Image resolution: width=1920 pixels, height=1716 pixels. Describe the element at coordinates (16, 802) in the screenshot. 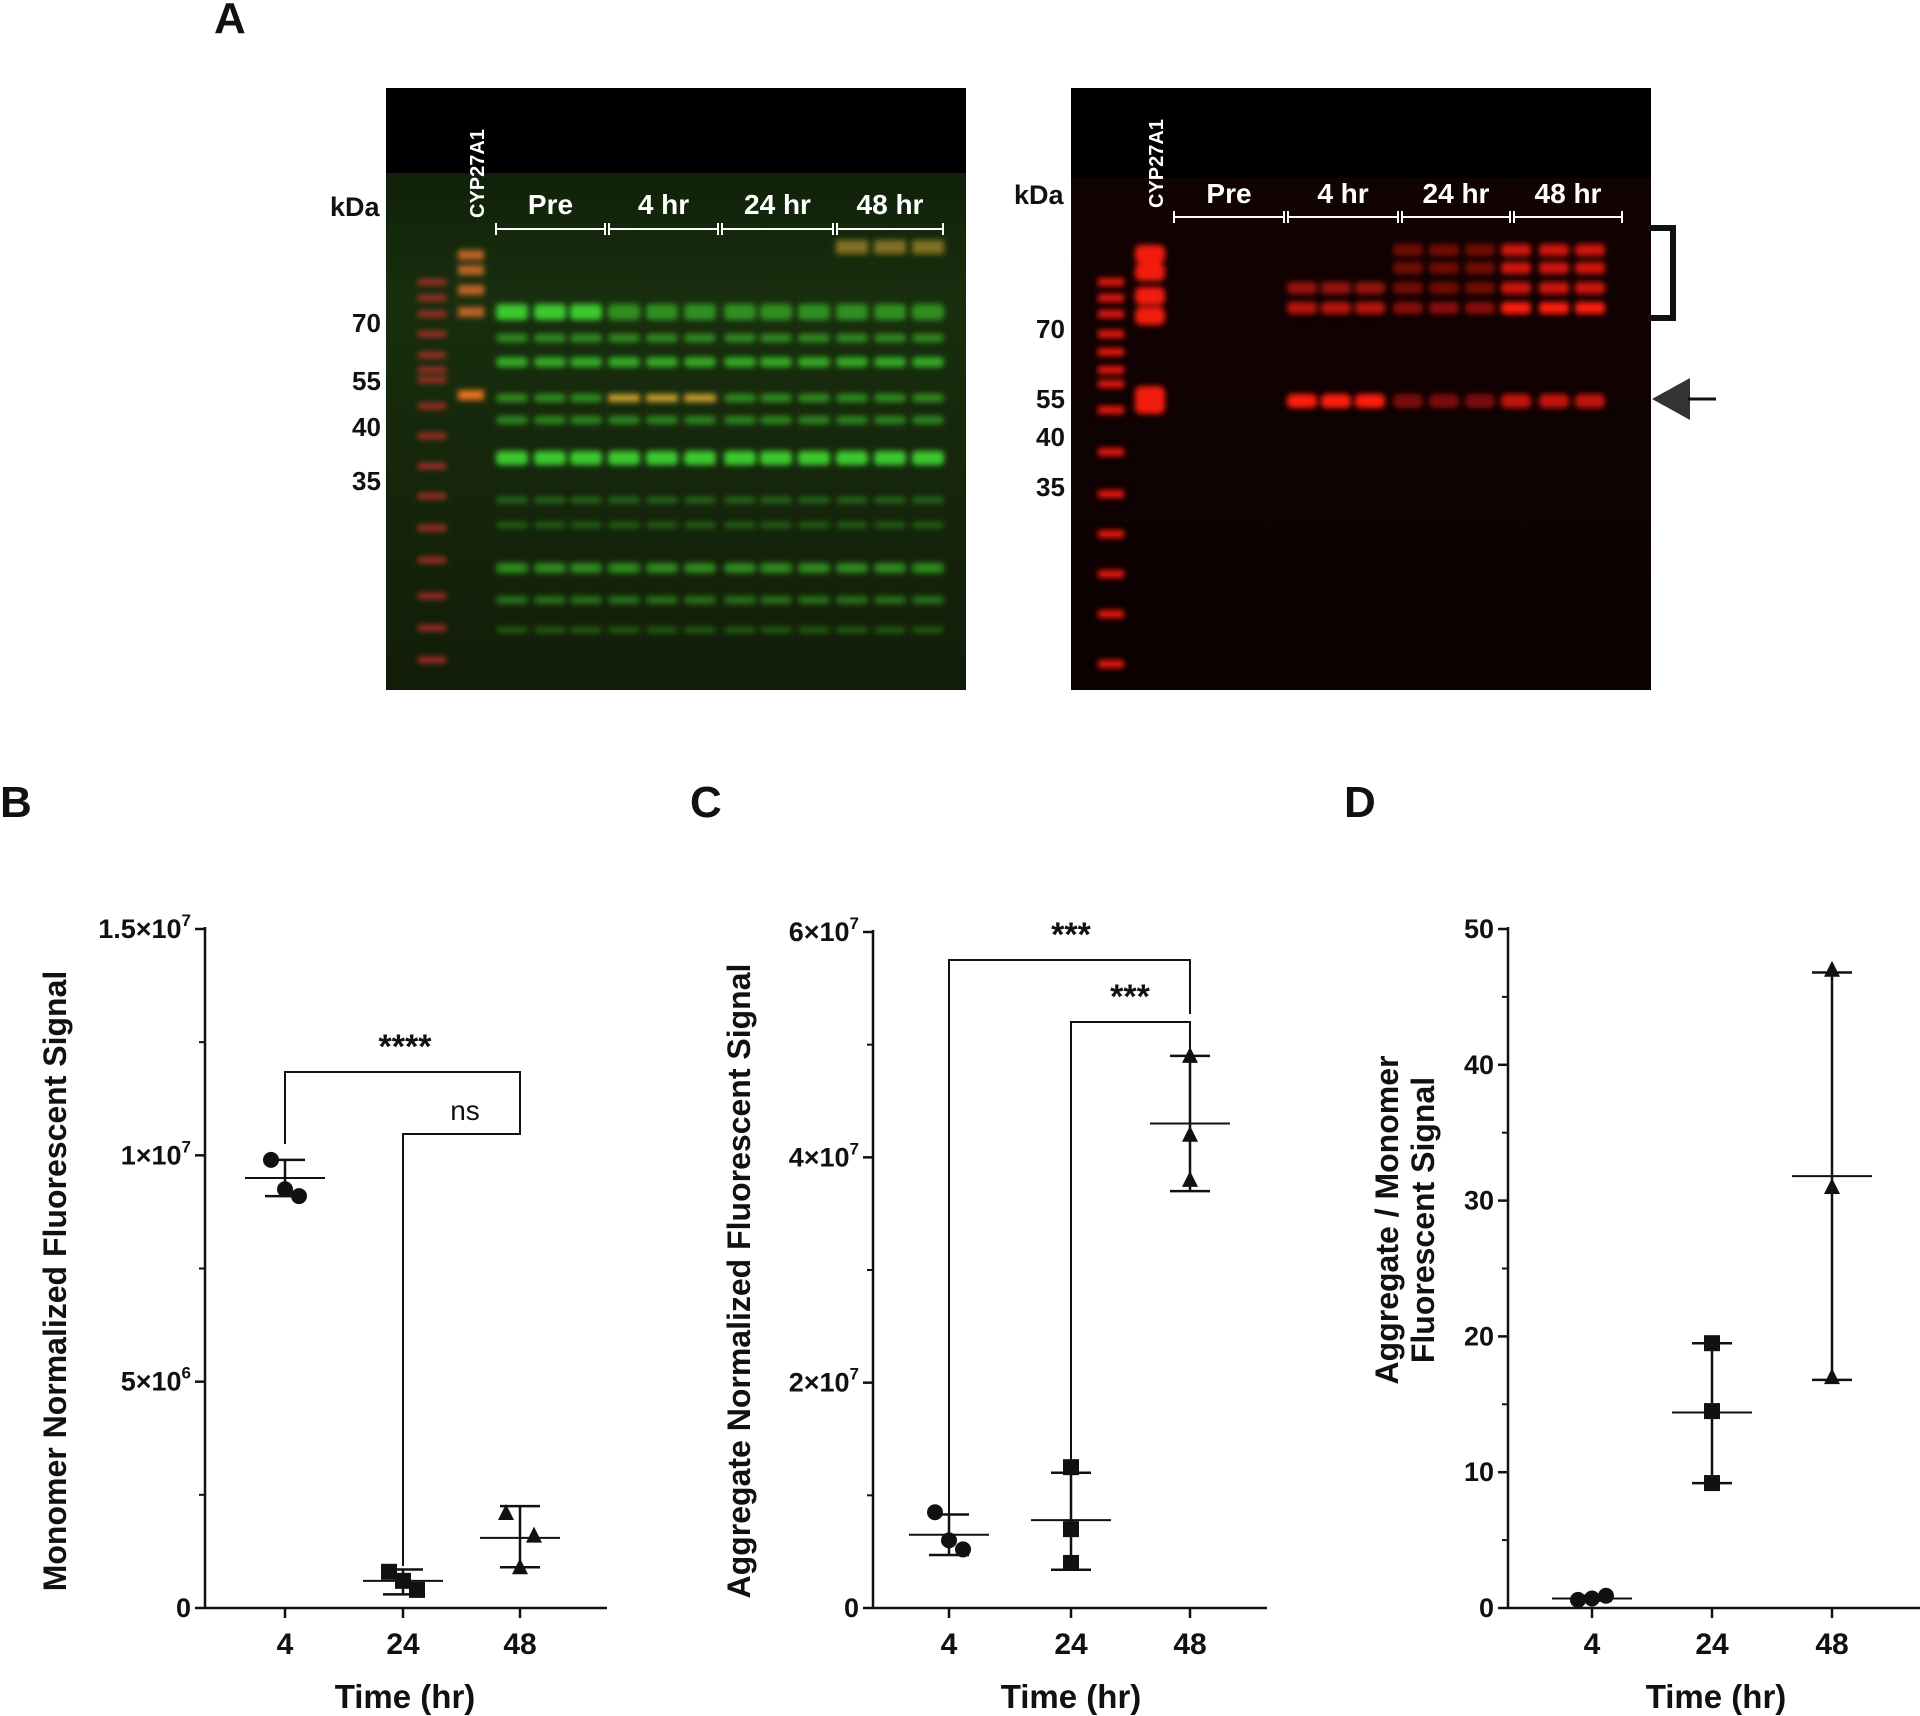

I see `panel-label-b: B` at that location.